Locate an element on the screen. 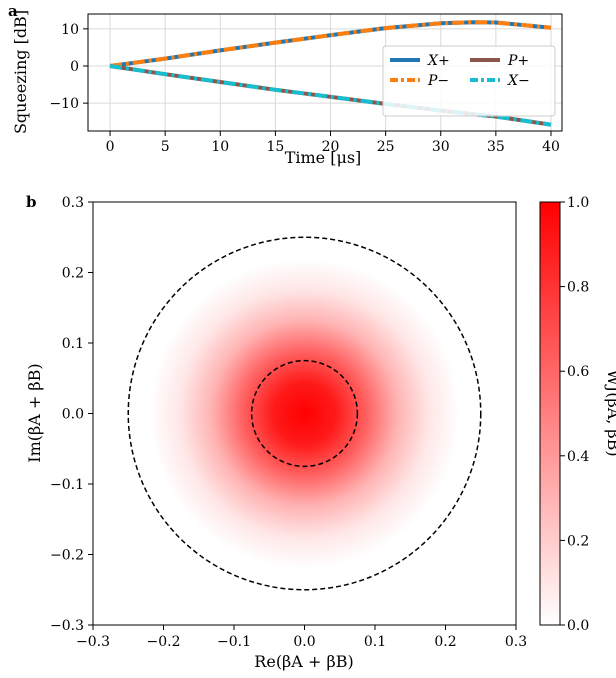 This screenshot has height=678, width=616. tick-label-x: 5 is located at coordinates (165, 147).